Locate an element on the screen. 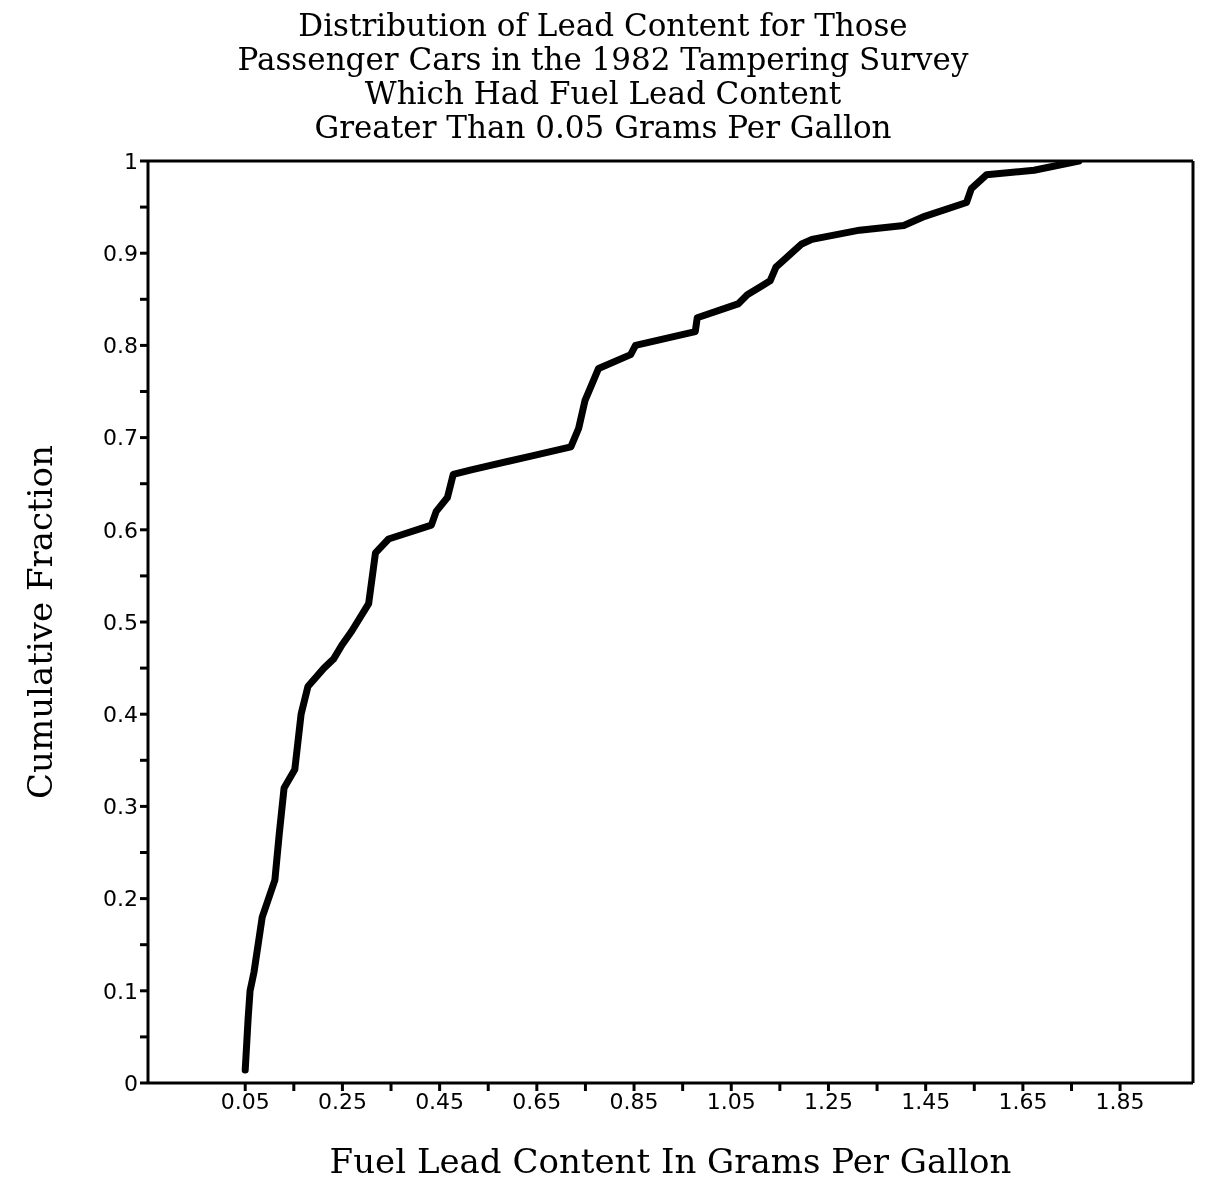 This screenshot has width=1209, height=1189. x-tick-label: 1.05 is located at coordinates (731, 1101).